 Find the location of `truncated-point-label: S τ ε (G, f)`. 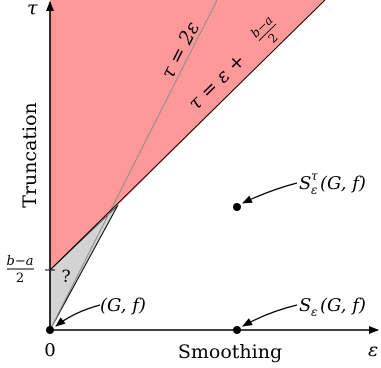

truncated-point-label: S τ ε (G, f) is located at coordinates (332, 183).